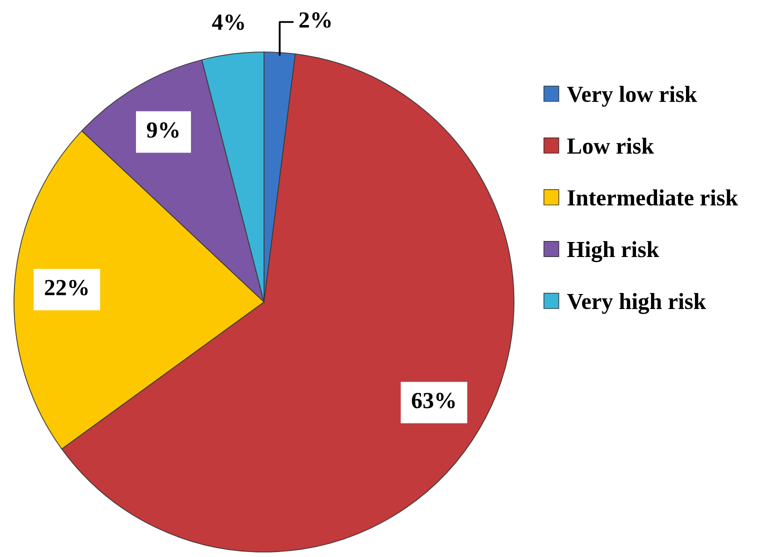 The image size is (777, 557). What do you see at coordinates (636, 303) in the screenshot?
I see `legend-label: Very high risk` at bounding box center [636, 303].